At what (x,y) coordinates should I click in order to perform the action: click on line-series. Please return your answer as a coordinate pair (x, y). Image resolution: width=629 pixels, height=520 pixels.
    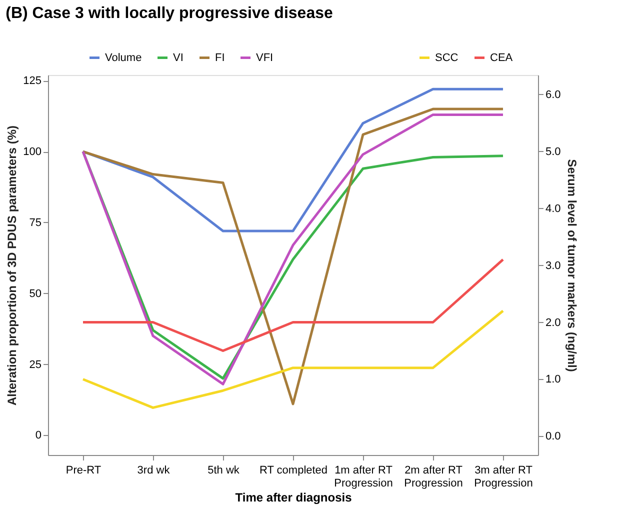
    Looking at the image, I should click on (293, 359).